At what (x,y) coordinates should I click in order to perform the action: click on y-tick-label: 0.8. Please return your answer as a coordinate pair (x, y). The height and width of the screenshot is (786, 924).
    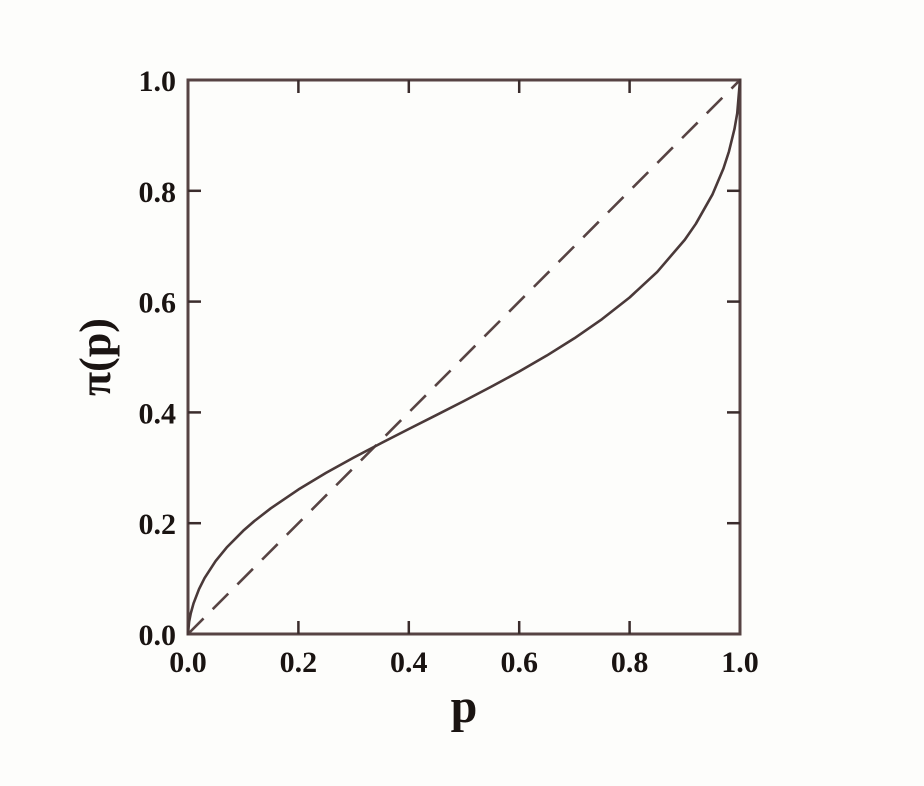
    Looking at the image, I should click on (158, 192).